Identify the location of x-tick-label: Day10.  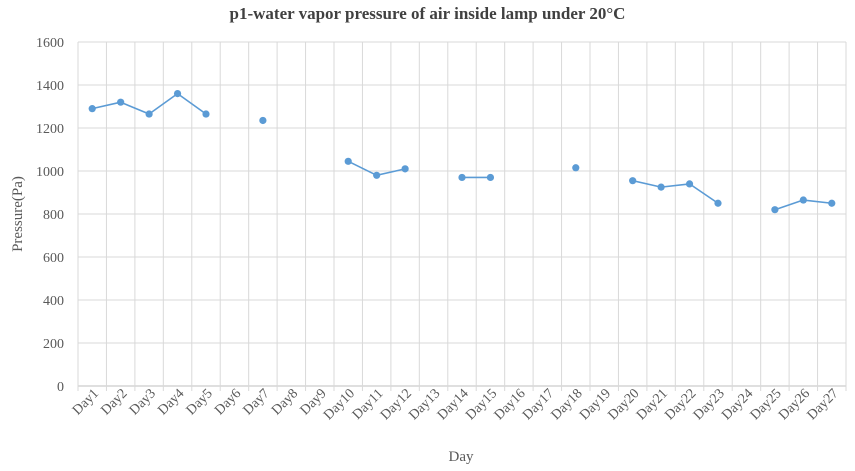
(339, 404).